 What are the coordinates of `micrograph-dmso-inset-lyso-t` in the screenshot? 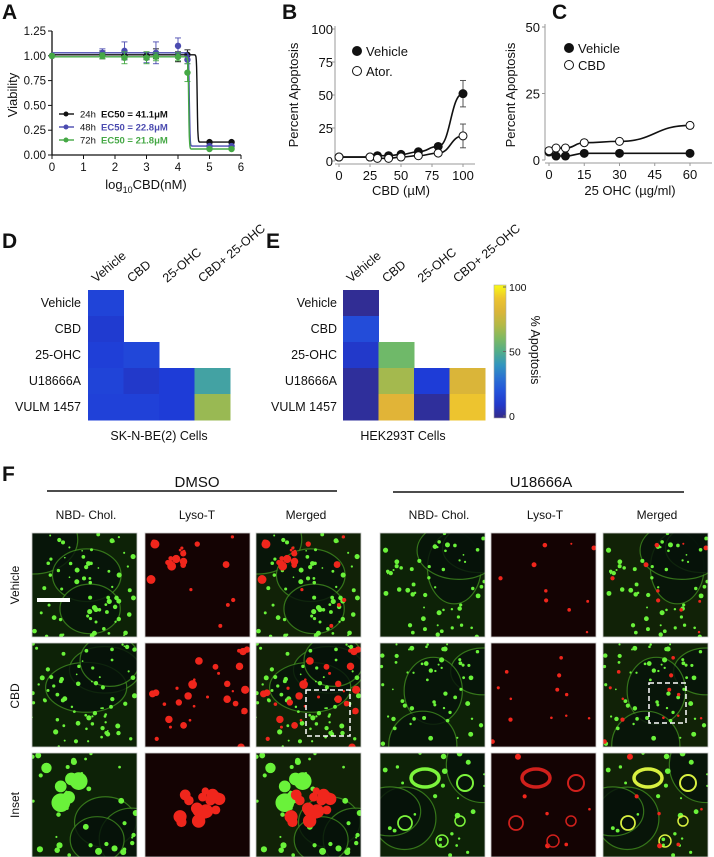 It's located at (197, 805).